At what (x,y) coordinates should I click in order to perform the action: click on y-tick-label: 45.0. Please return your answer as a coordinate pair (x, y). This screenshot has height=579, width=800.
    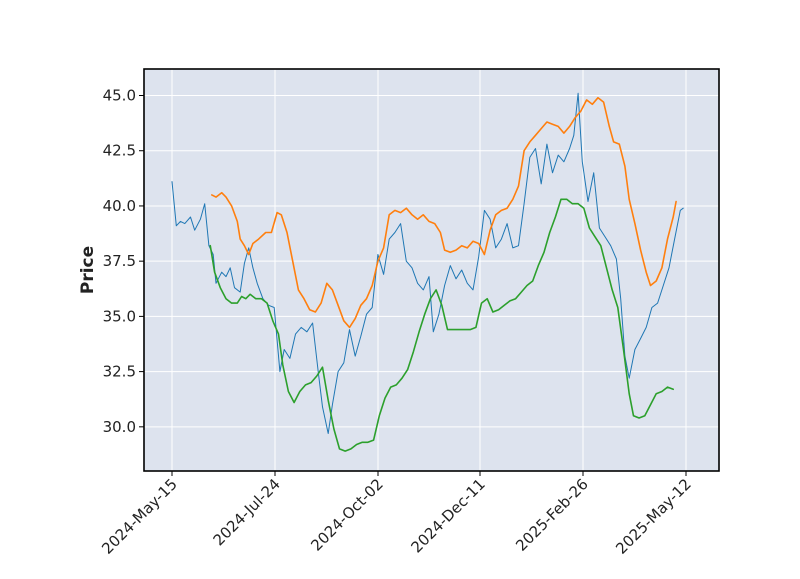
    Looking at the image, I should click on (119, 96).